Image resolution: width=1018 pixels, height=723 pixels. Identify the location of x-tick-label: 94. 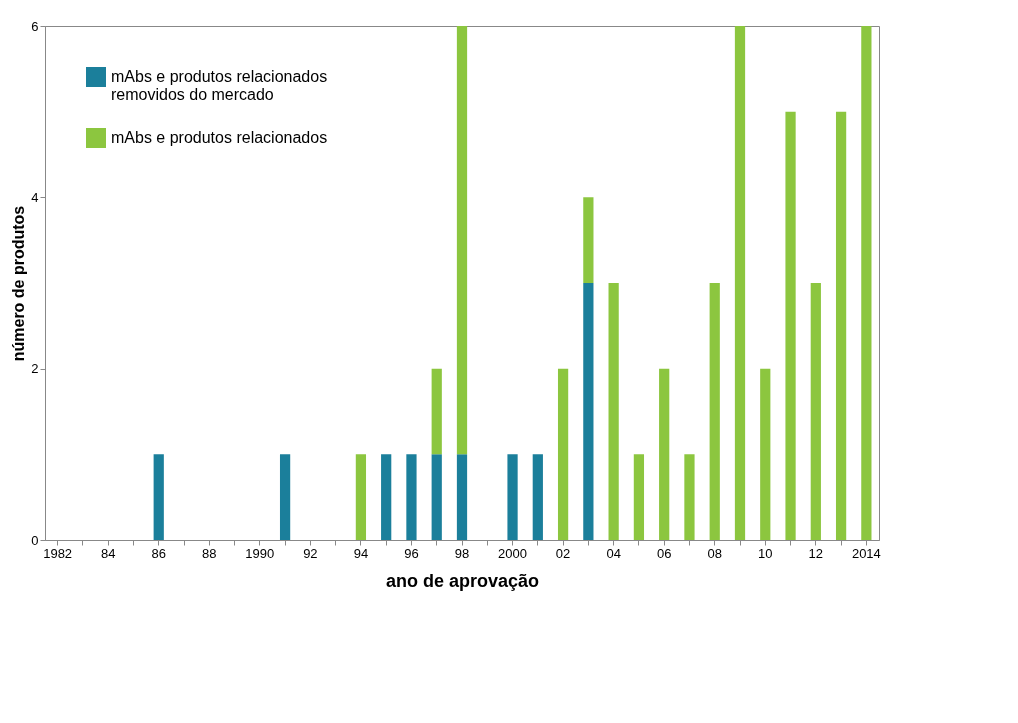
(361, 553).